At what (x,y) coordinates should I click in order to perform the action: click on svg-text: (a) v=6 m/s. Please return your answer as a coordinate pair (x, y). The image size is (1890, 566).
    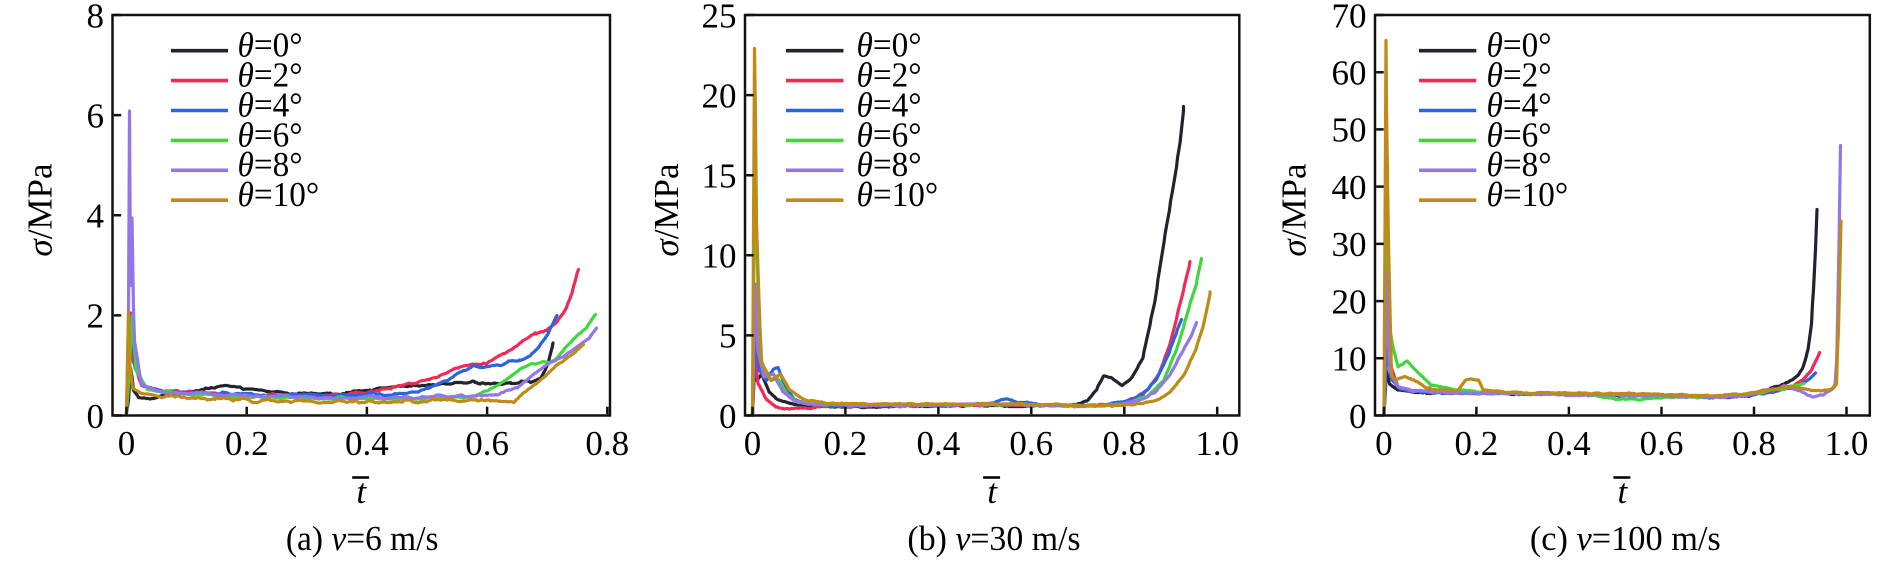
    Looking at the image, I should click on (362, 538).